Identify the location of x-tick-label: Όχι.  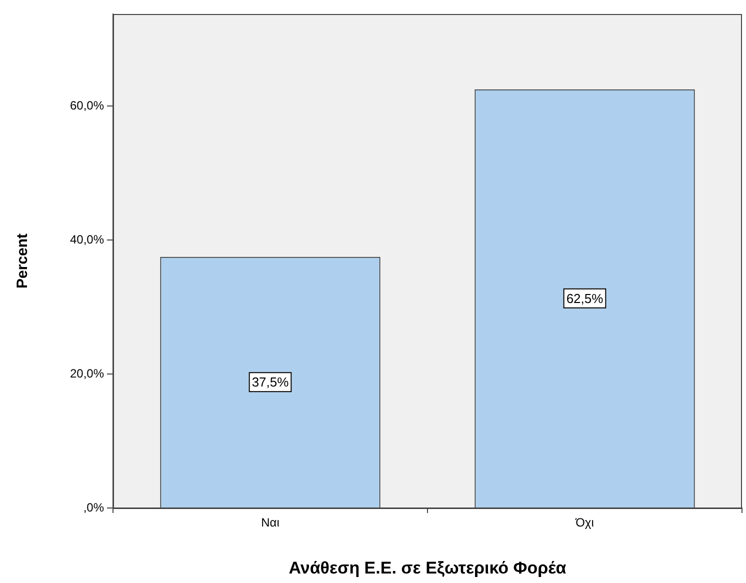
(584, 523).